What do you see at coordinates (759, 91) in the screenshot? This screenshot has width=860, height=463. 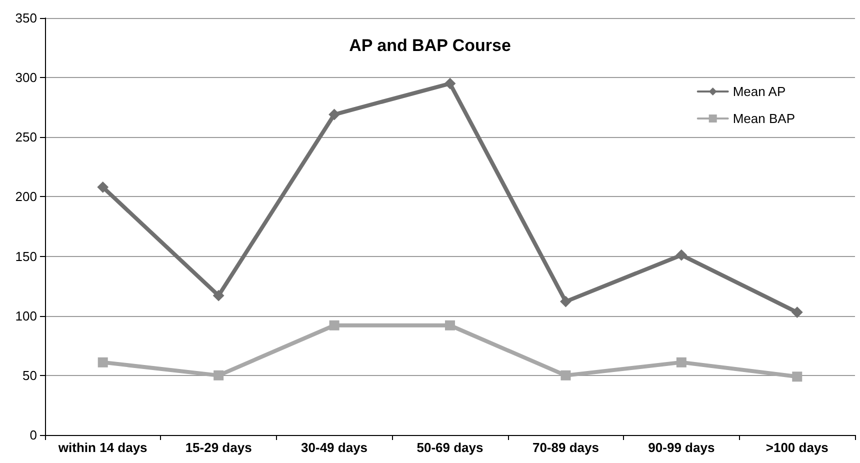 I see `legend-label: Mean AP` at bounding box center [759, 91].